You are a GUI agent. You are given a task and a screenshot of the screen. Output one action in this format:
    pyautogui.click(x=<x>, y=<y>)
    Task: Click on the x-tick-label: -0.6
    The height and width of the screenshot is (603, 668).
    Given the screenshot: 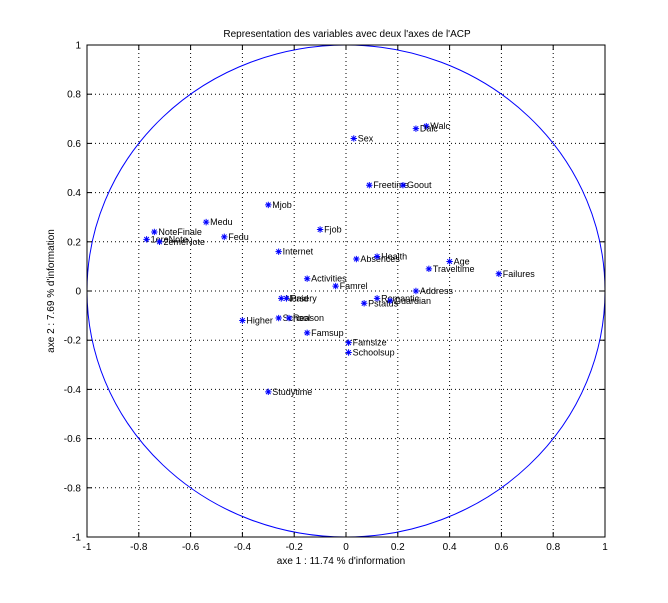 What is the action you would take?
    pyautogui.click(x=191, y=547)
    